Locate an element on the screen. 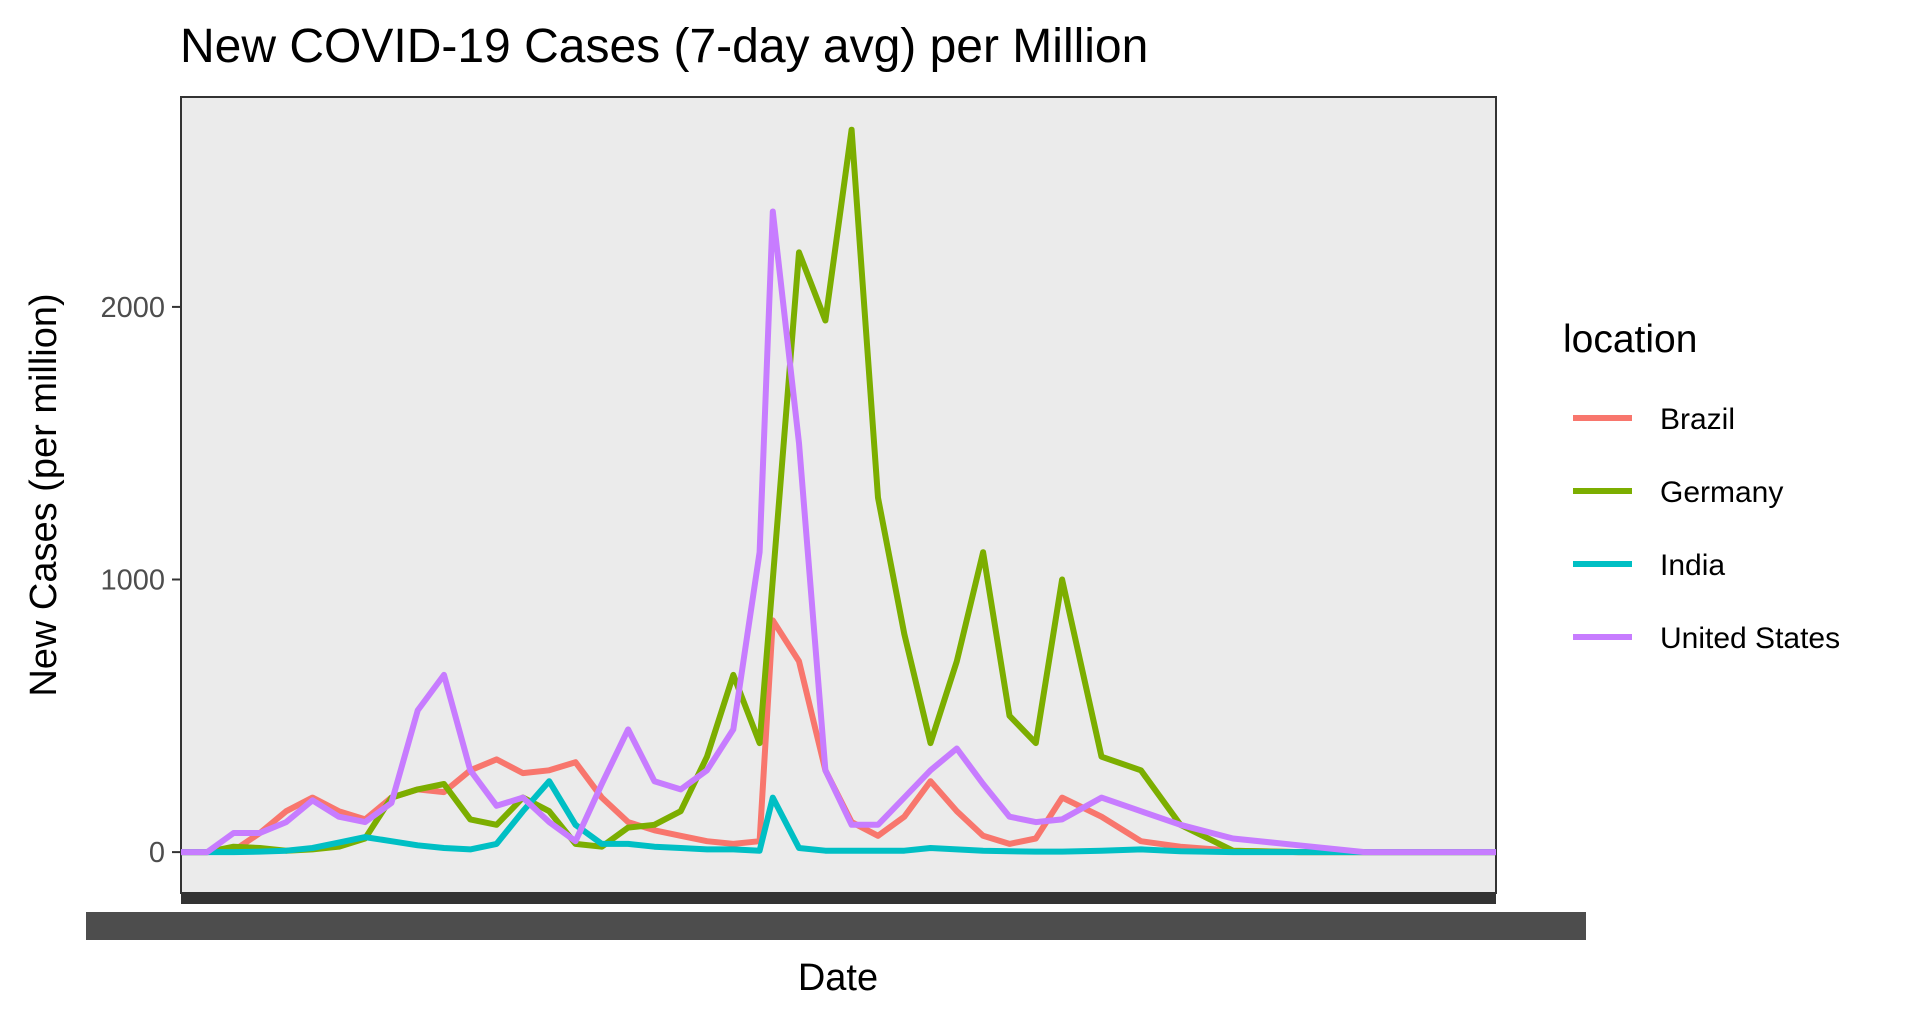 The width and height of the screenshot is (1912, 1012). y-axis: 0 1000 2000 is located at coordinates (140, 580).